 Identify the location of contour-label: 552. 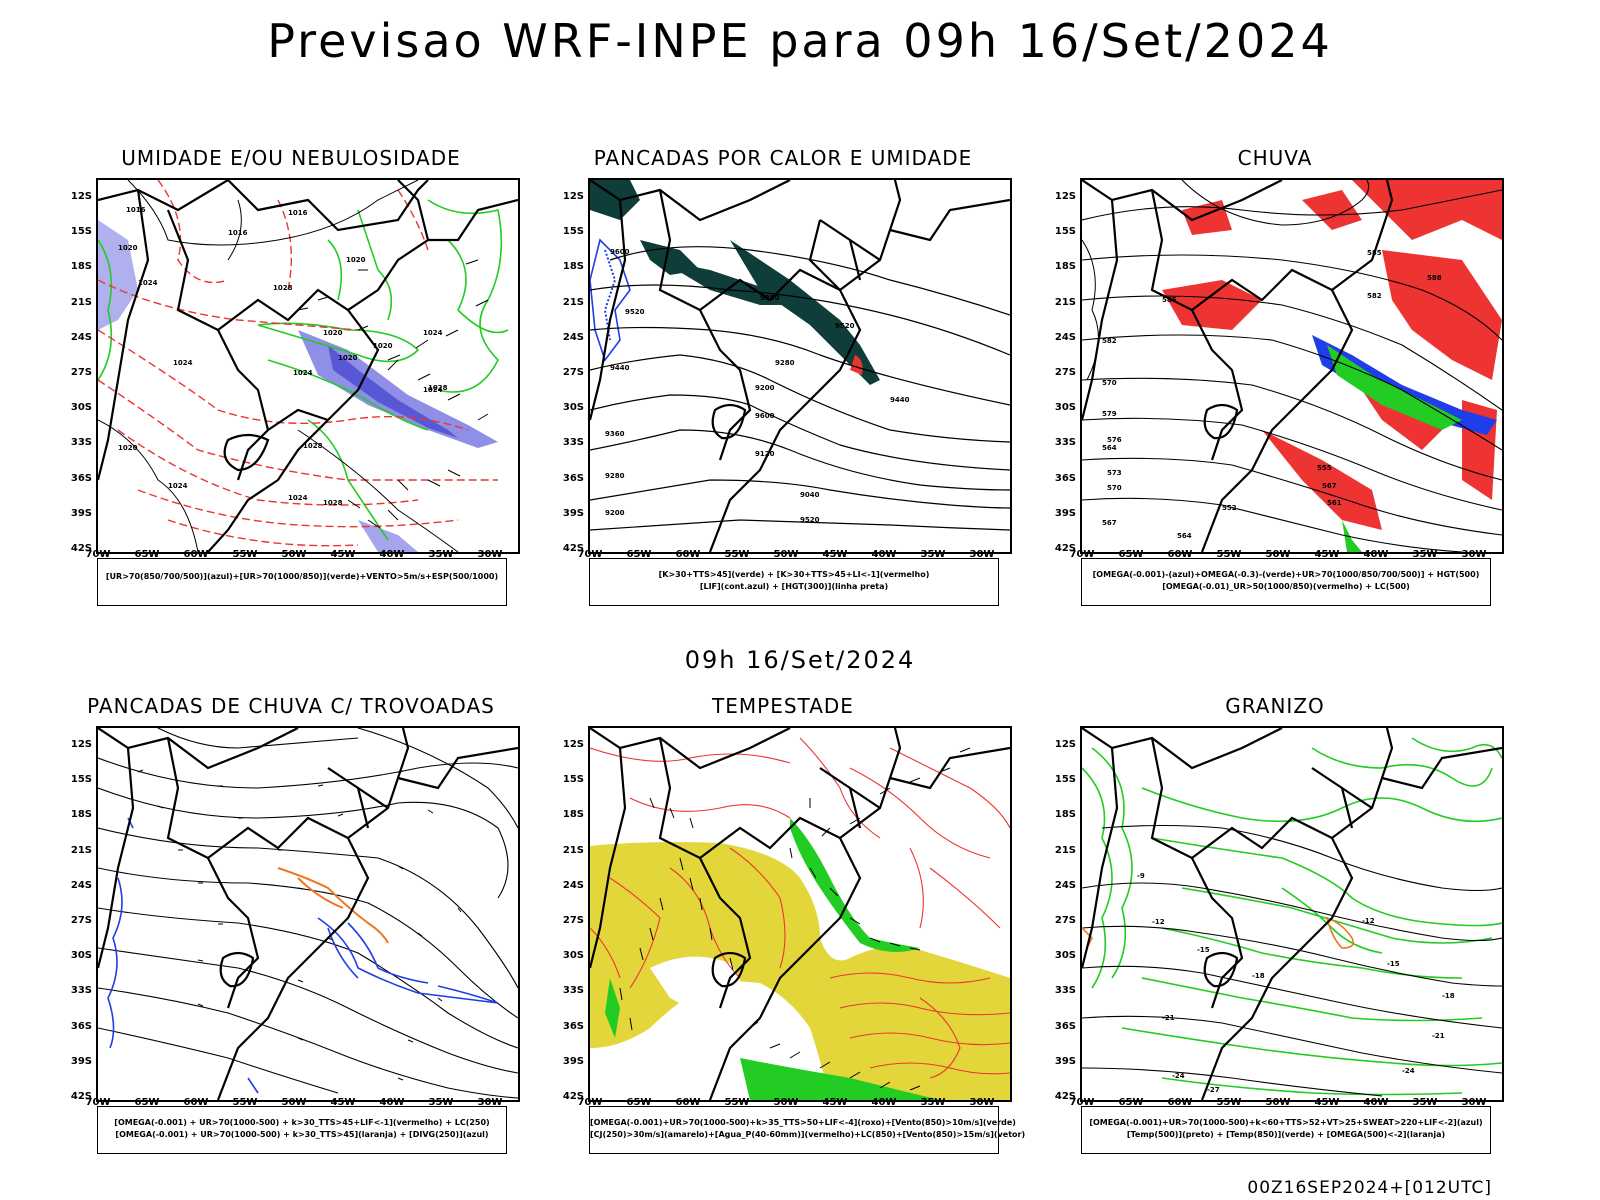
(1229, 508).